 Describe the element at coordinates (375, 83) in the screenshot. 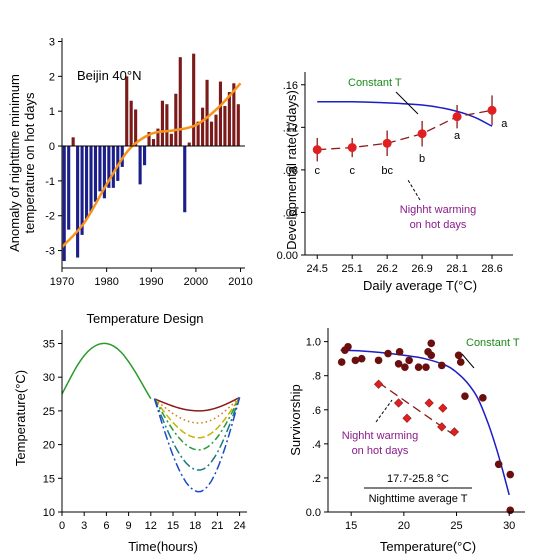

I see `development-legend-constant: Constant T` at that location.